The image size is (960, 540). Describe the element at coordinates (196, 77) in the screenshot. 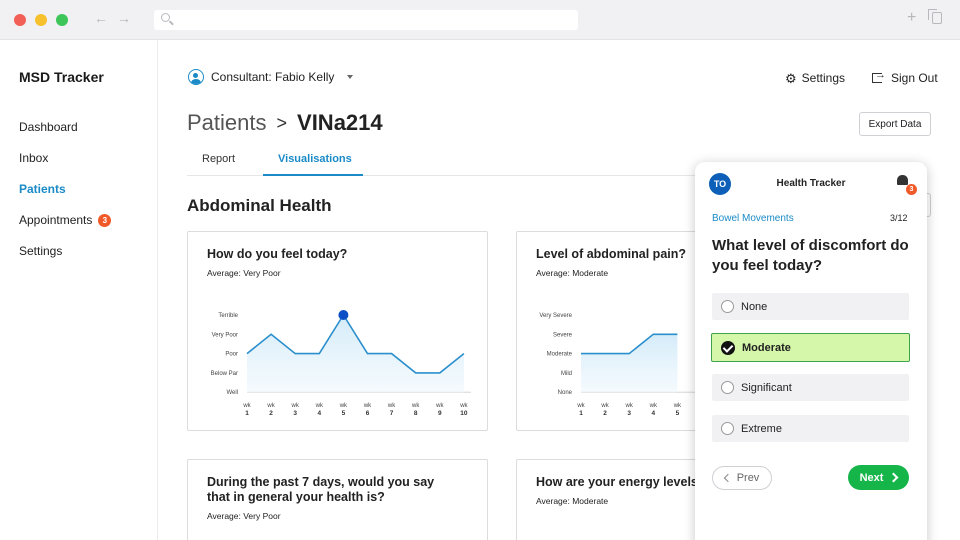

I see `user-circle-icon` at that location.